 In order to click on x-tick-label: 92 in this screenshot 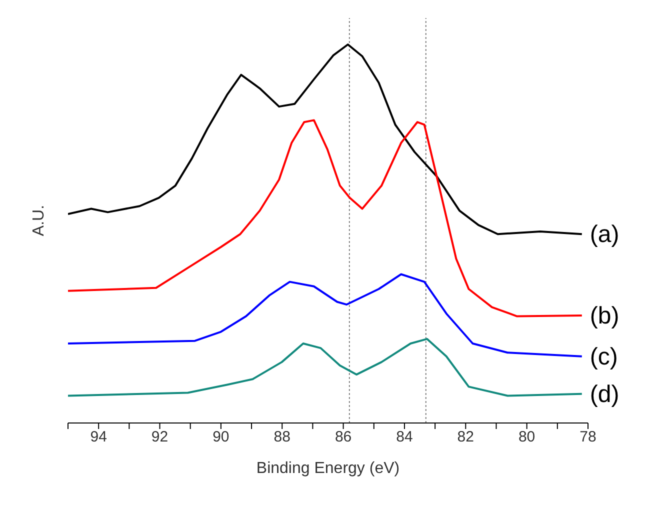, I will do `click(159, 437)`.